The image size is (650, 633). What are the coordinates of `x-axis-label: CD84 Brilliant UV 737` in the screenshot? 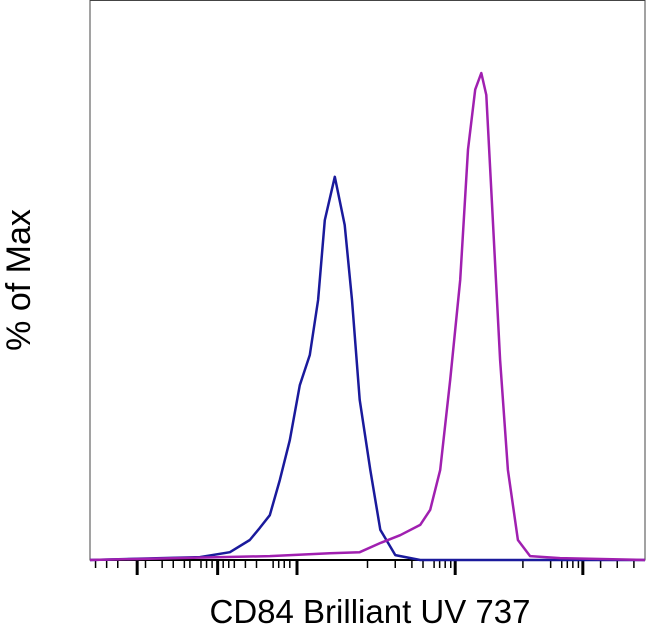 It's located at (370, 611).